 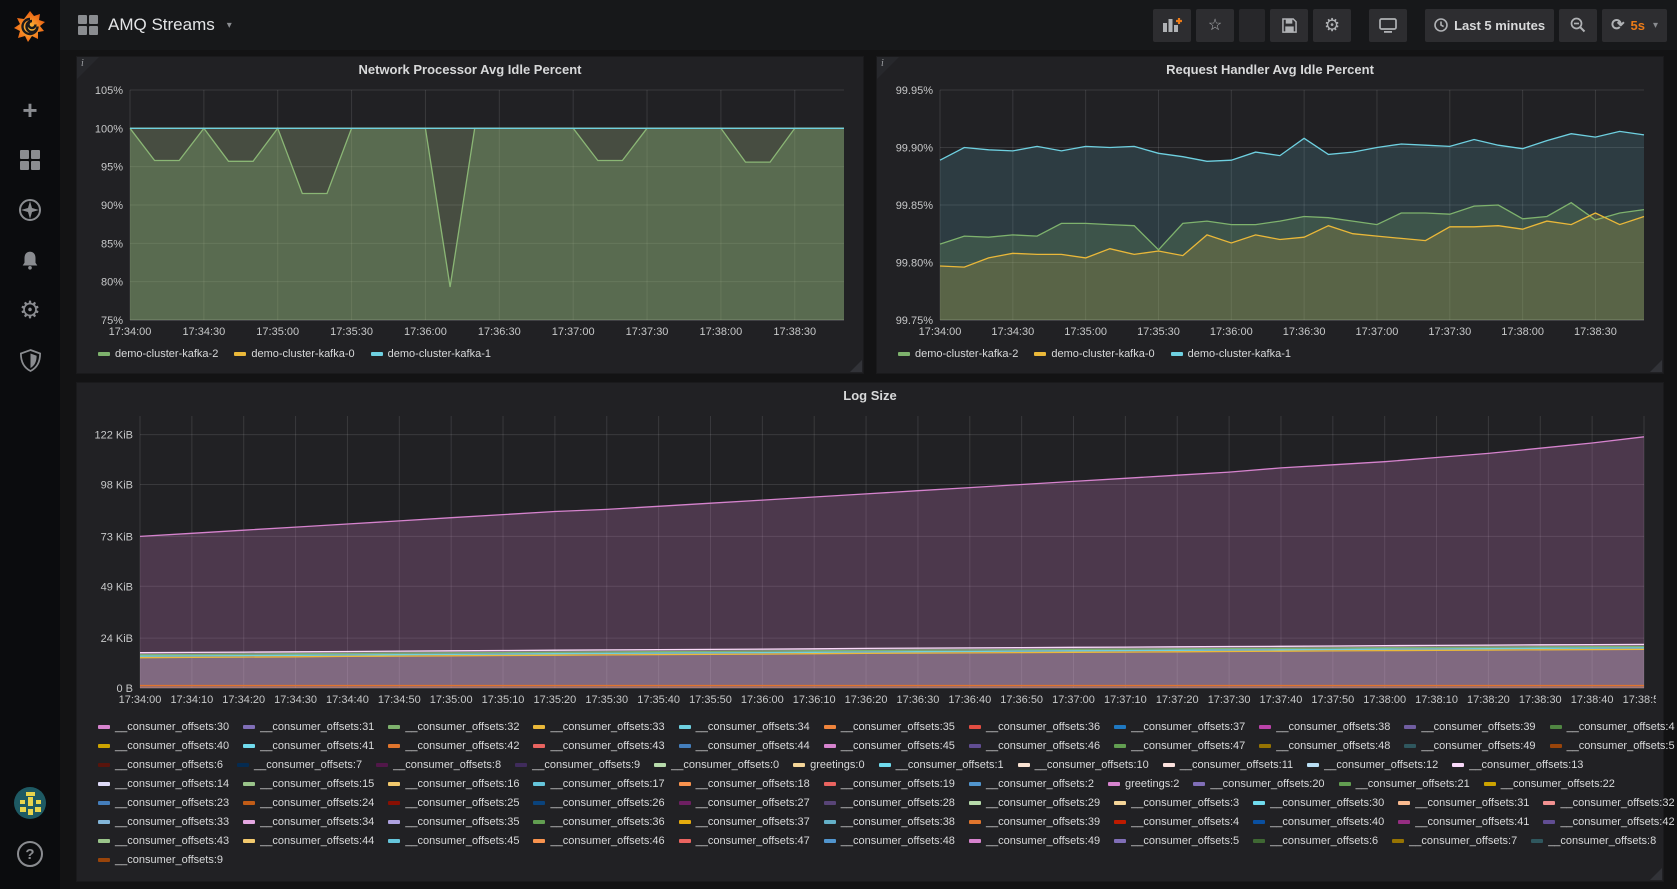 What do you see at coordinates (1372, 765) in the screenshot?
I see `legend-item: __consumer_offsets:12` at bounding box center [1372, 765].